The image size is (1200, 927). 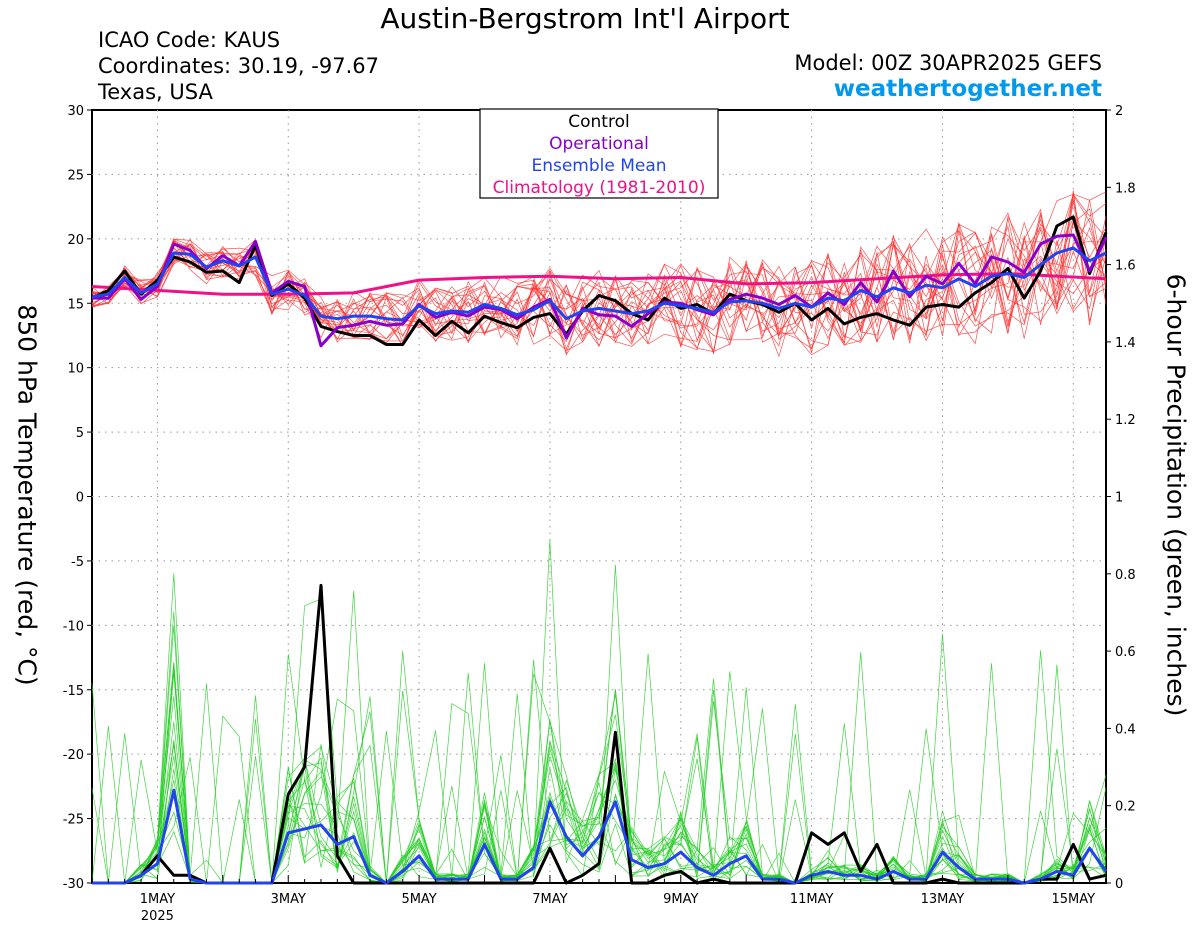 I want to click on ensemble-mean-temp-line, so click(x=599, y=284).